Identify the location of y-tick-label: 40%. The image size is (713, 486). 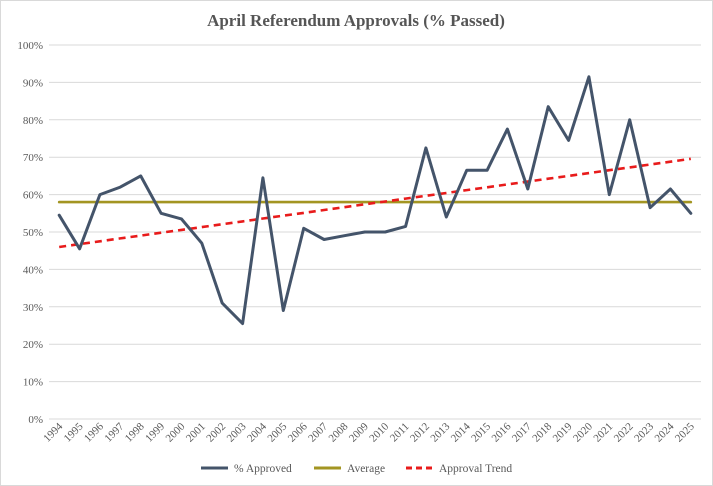
(33, 270).